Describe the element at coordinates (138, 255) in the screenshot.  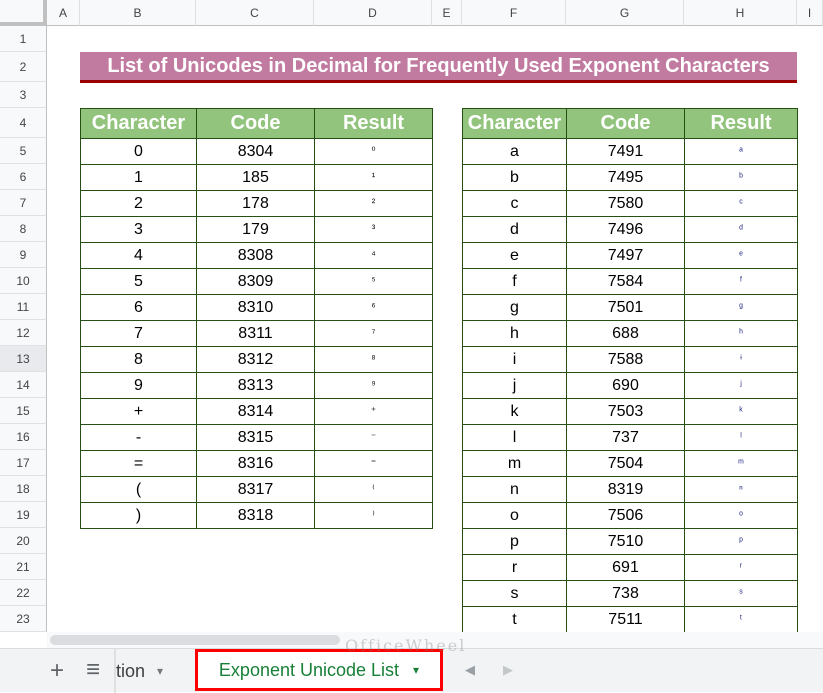
I see `character-cell: 4` at that location.